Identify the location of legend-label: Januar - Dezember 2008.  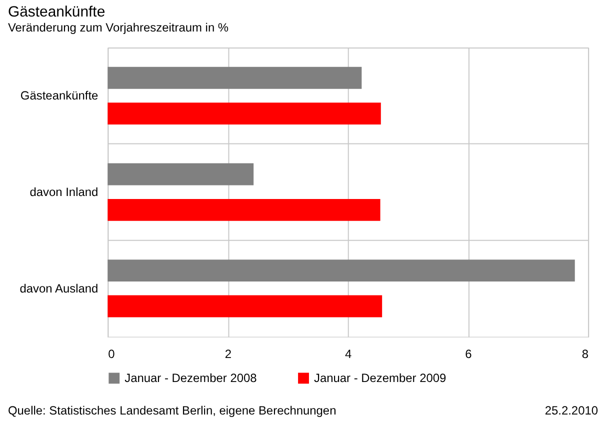
(191, 378).